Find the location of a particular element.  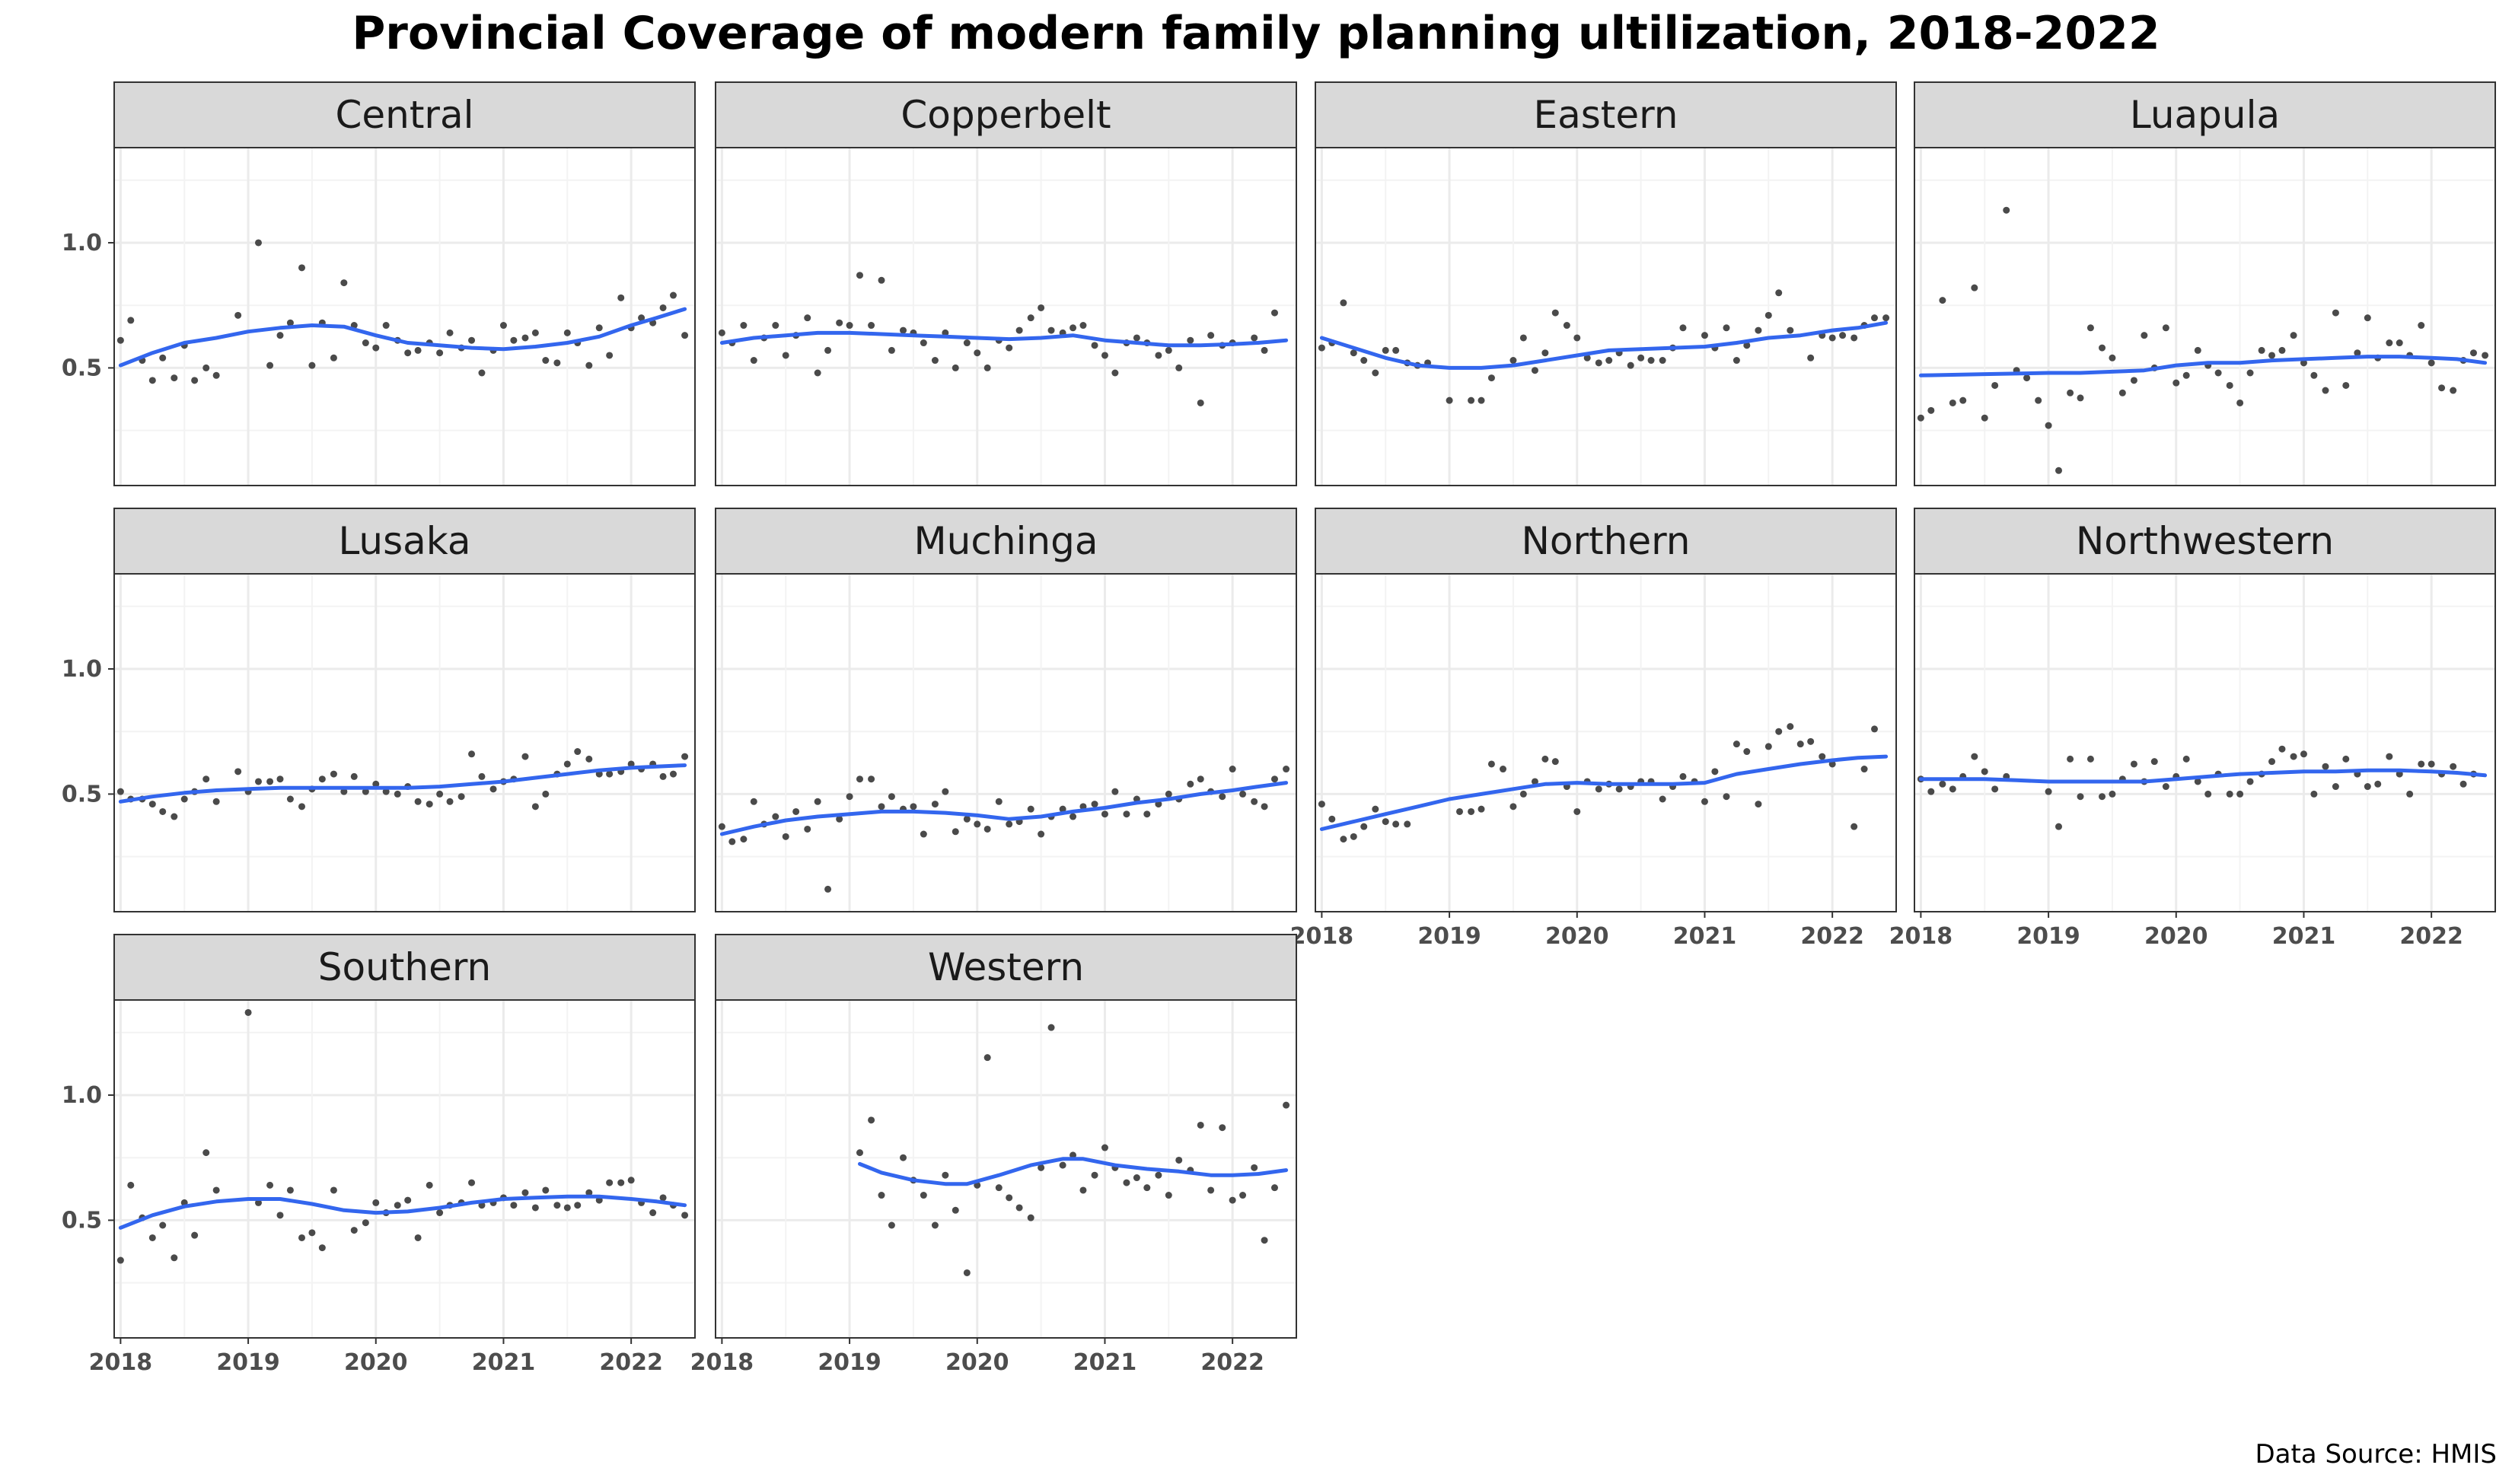

panel-strip is located at coordinates (2205, 115).